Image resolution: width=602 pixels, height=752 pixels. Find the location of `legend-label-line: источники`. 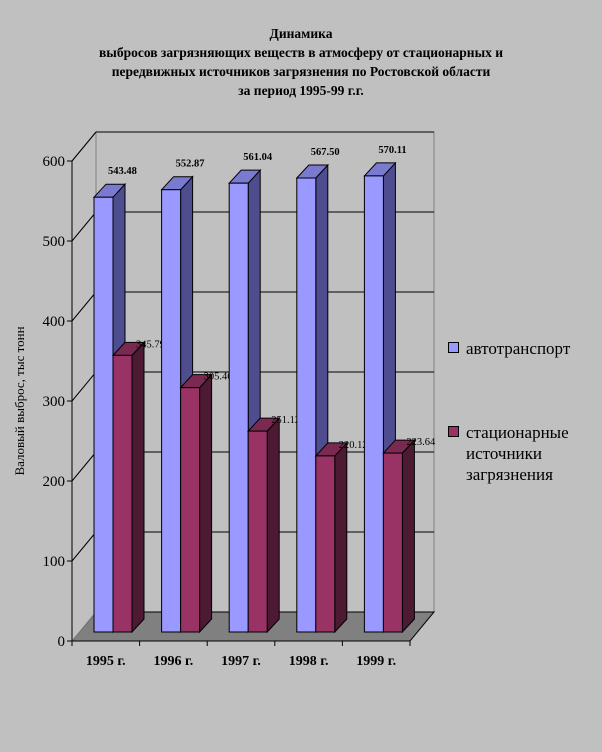

legend-label-line: источники is located at coordinates (504, 453).